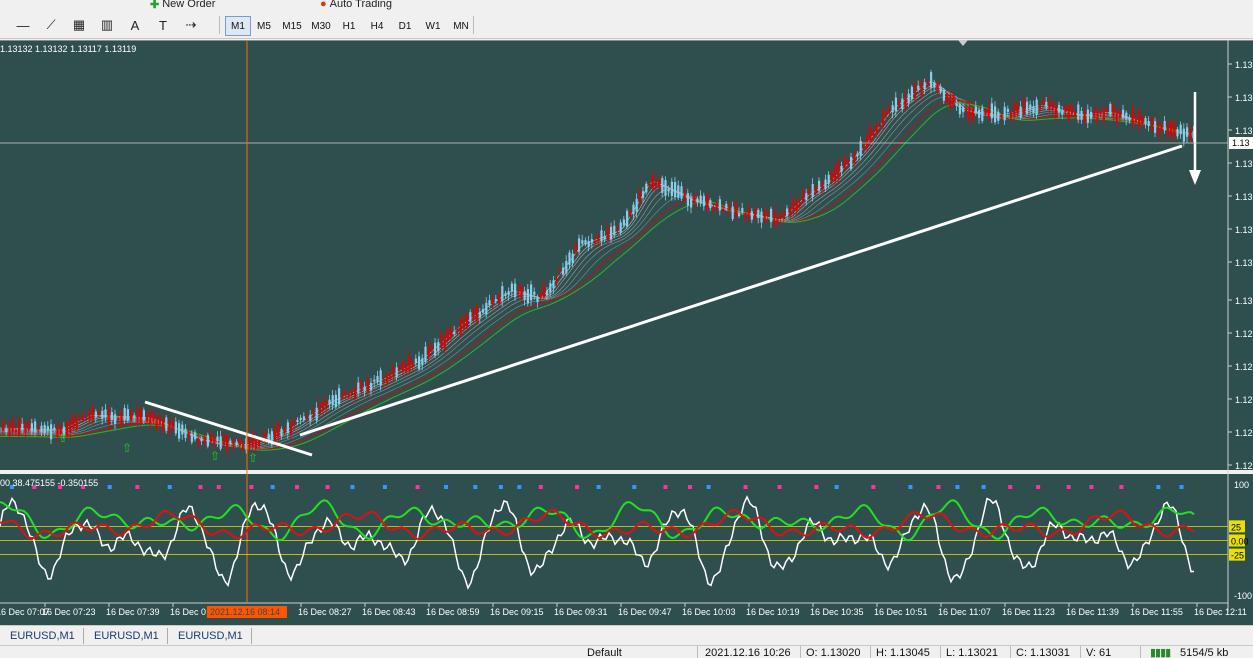  What do you see at coordinates (903, 652) in the screenshot?
I see `status-high: H: 1.13045` at bounding box center [903, 652].